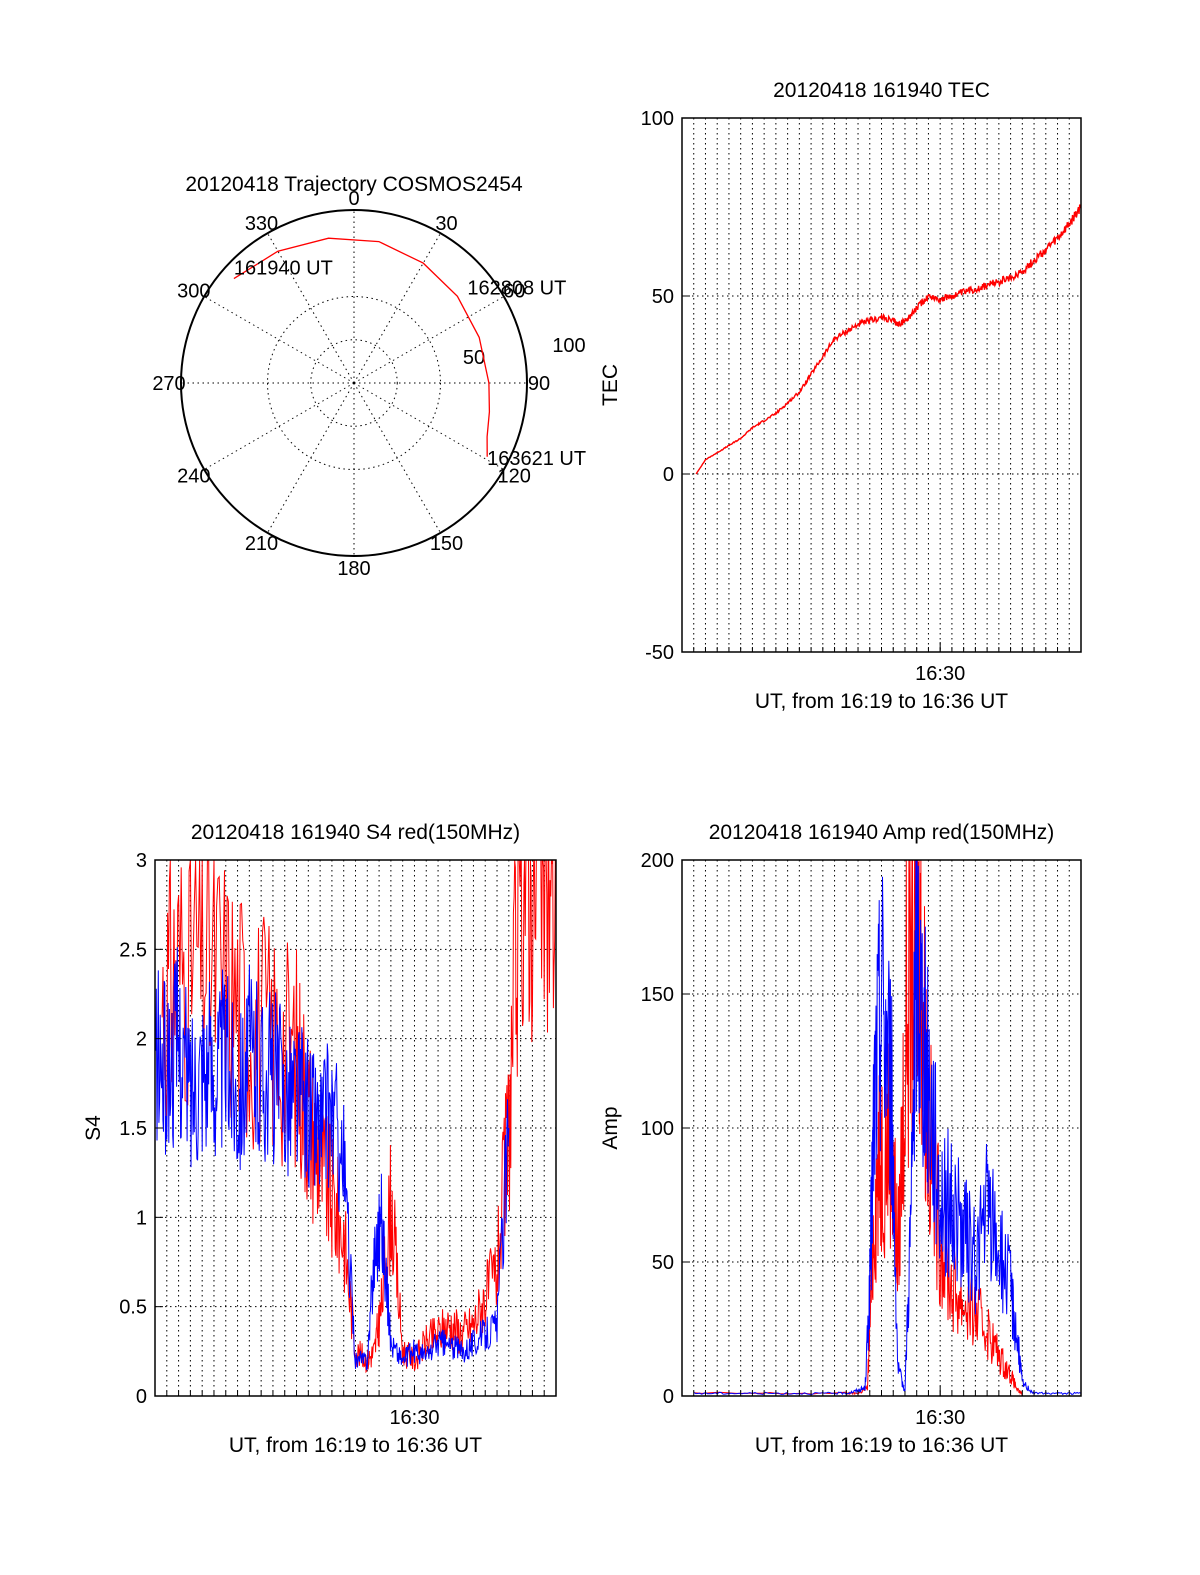 Image resolution: width=1200 pixels, height=1575 pixels. What do you see at coordinates (141, 1218) in the screenshot?
I see `y-tick-label: 1` at bounding box center [141, 1218].